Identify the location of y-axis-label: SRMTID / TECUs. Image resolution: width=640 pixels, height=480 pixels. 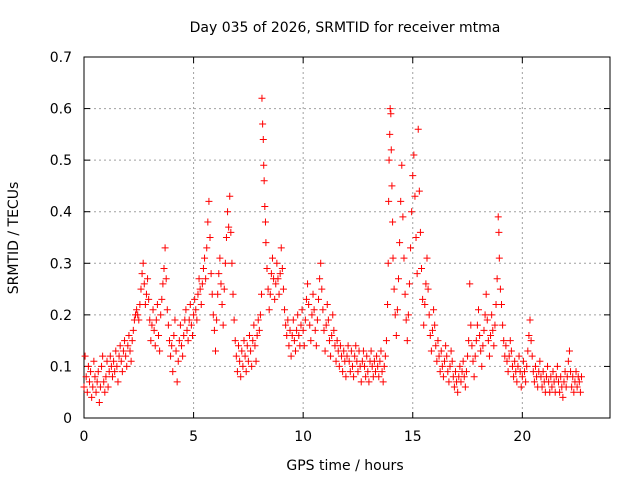
(14, 238).